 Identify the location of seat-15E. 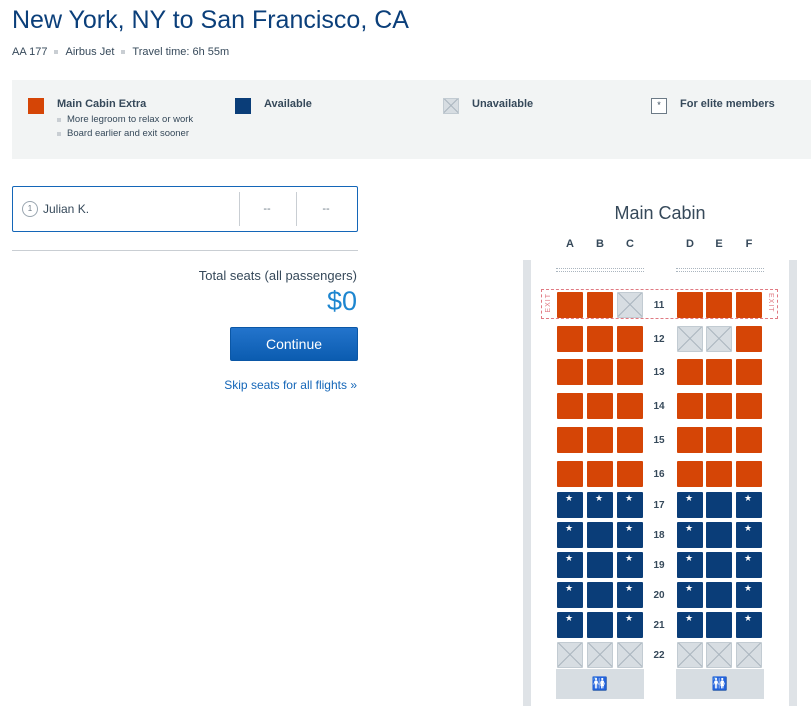
(719, 440).